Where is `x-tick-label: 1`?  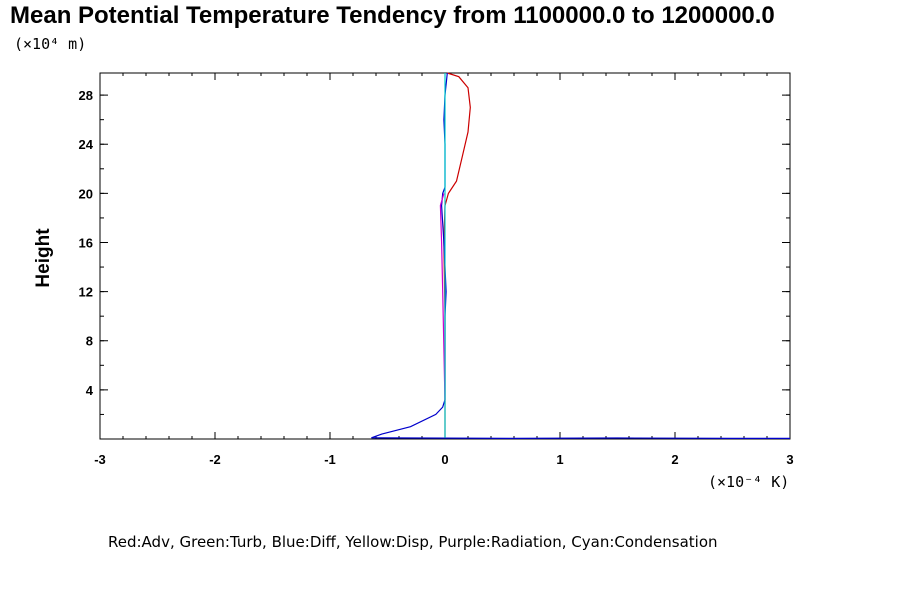 x-tick-label: 1 is located at coordinates (559, 459).